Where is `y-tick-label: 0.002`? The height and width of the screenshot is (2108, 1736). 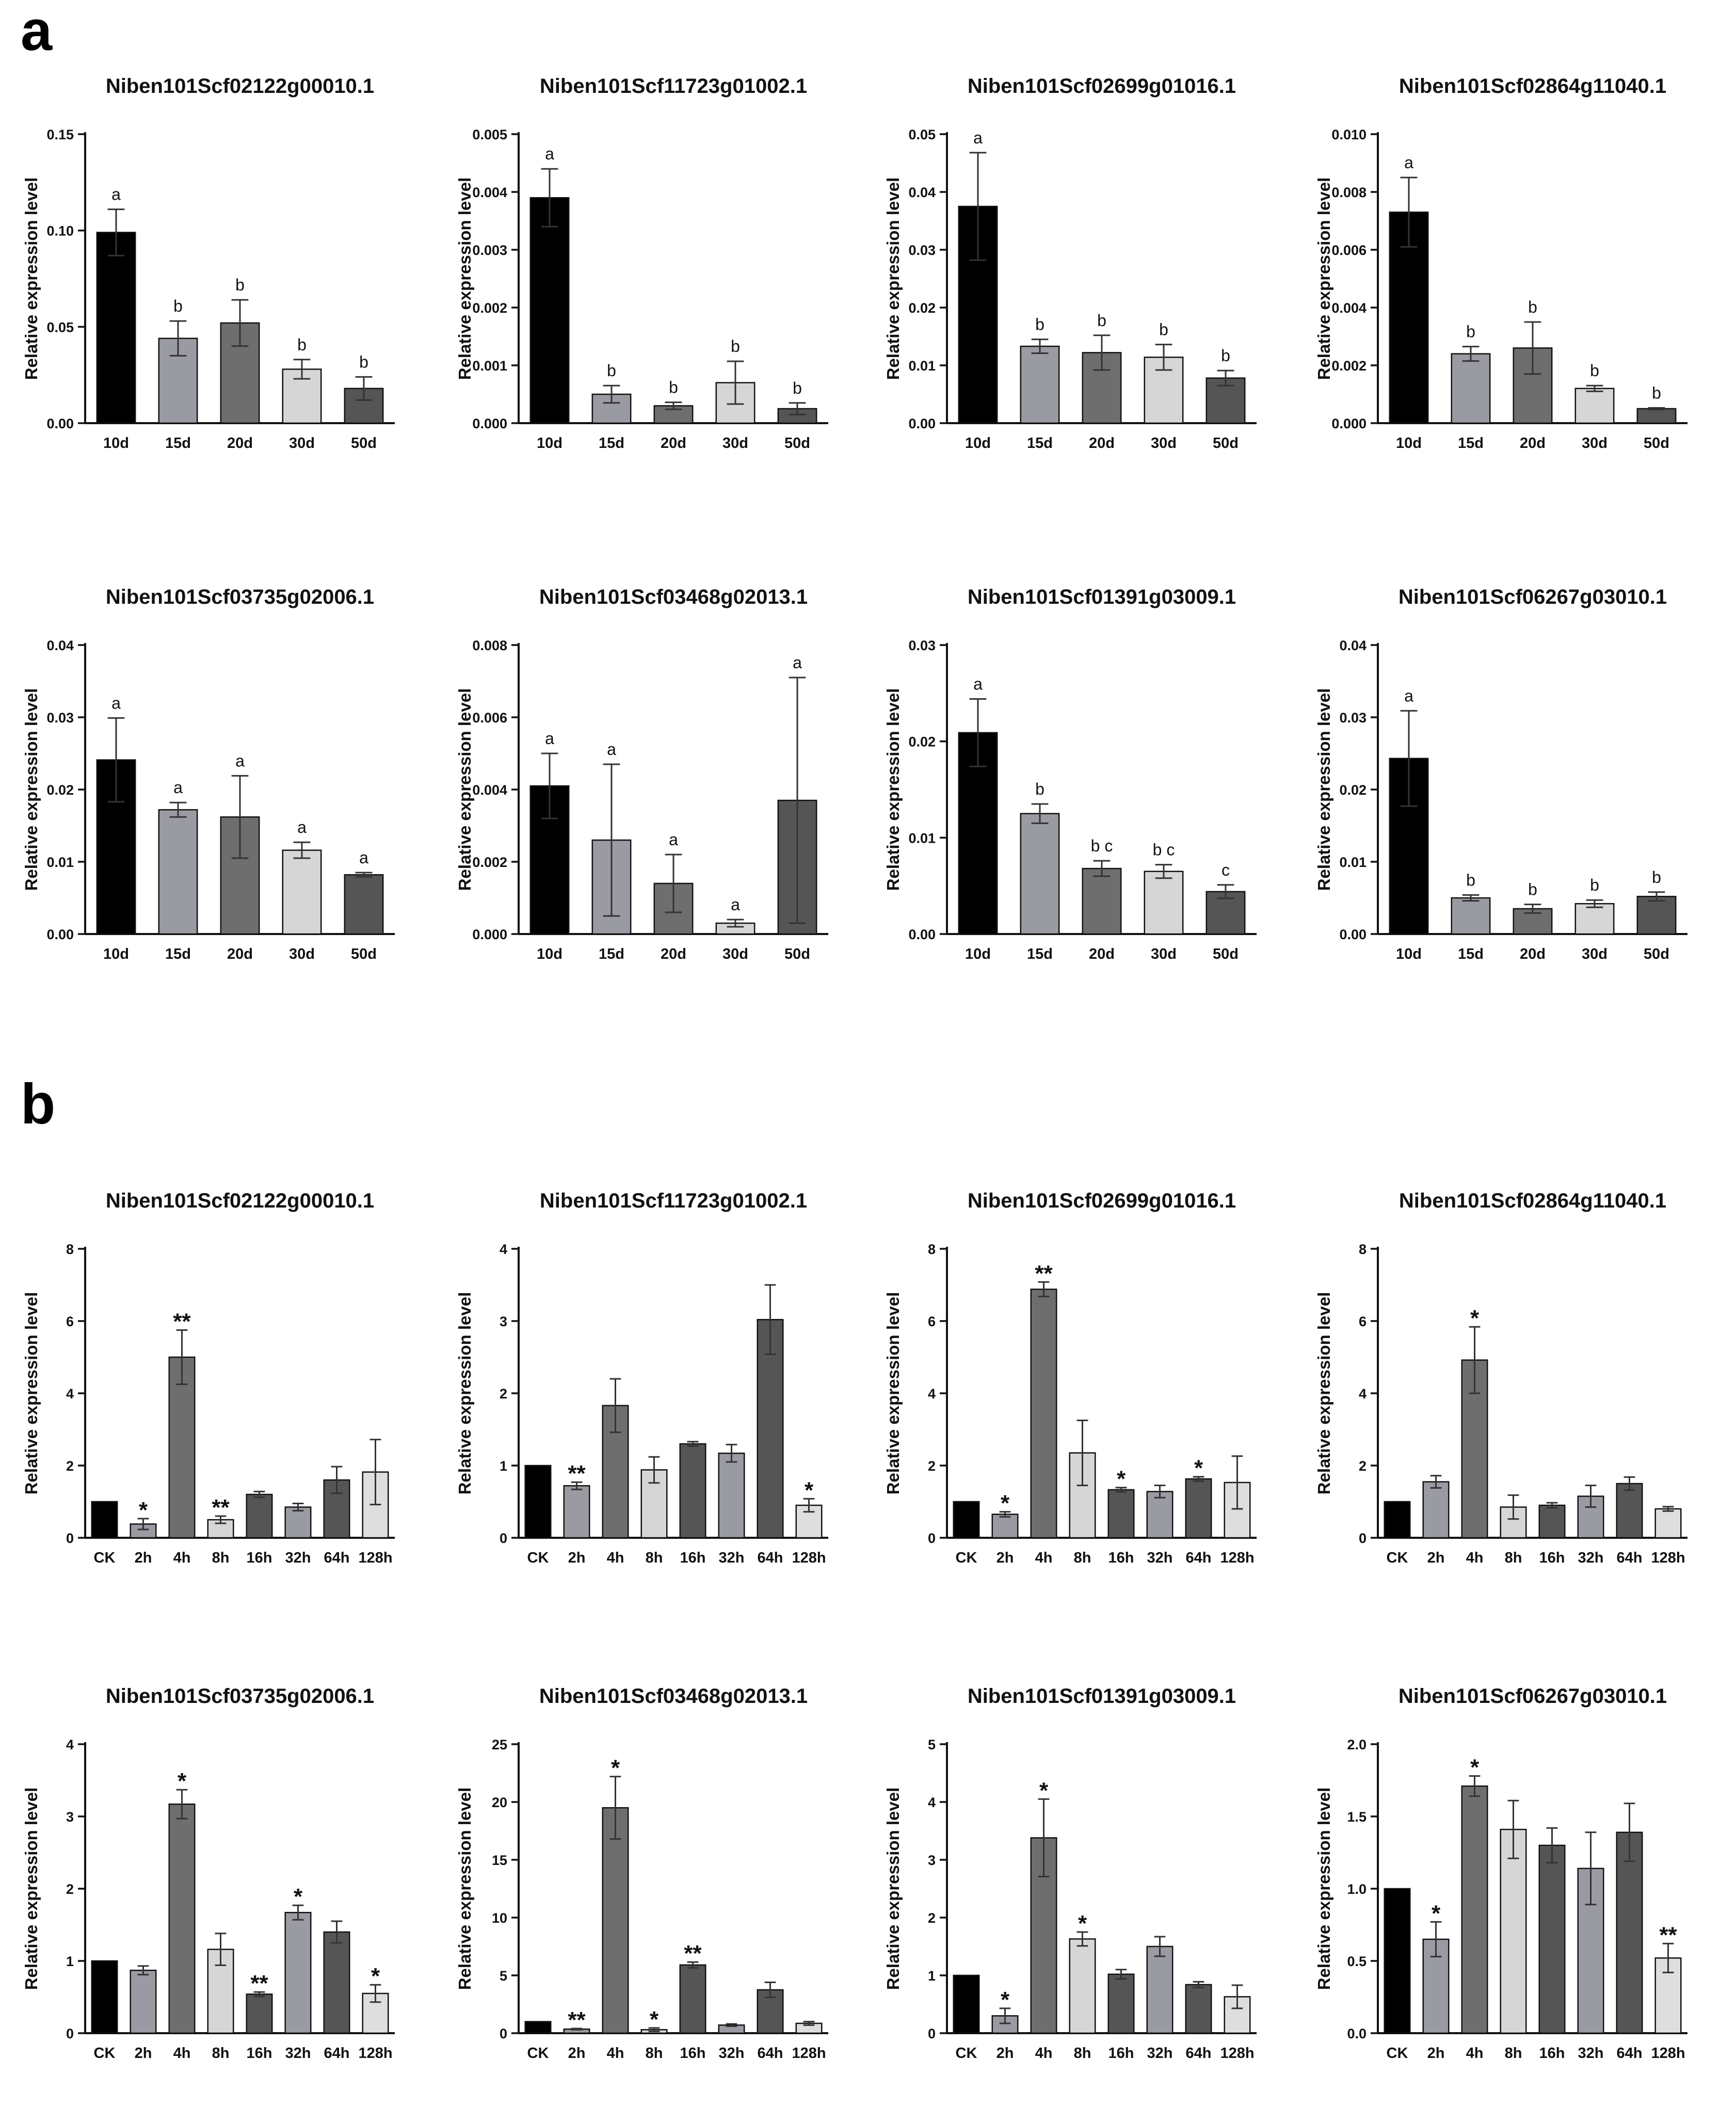 y-tick-label: 0.002 is located at coordinates (489, 308).